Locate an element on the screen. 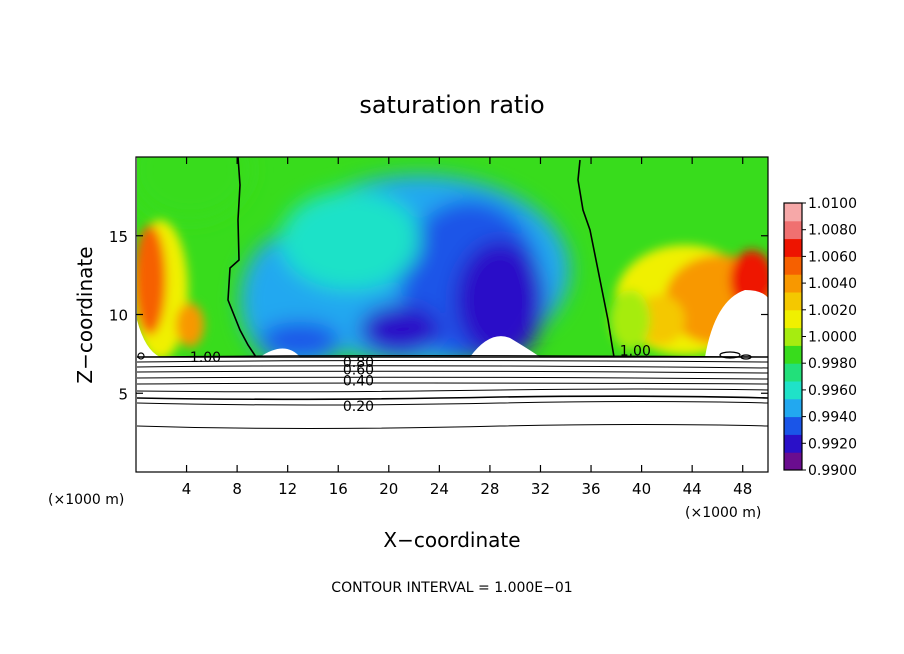 Image resolution: width=904 pixels, height=654 pixels. colorbar-label: 1.0100 is located at coordinates (832, 204).